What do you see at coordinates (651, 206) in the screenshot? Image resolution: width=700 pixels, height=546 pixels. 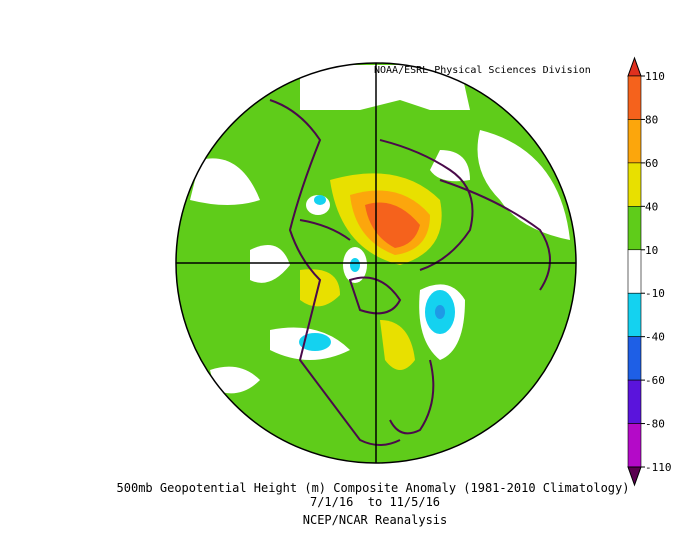 I see `colorbar-label: 40` at bounding box center [651, 206].